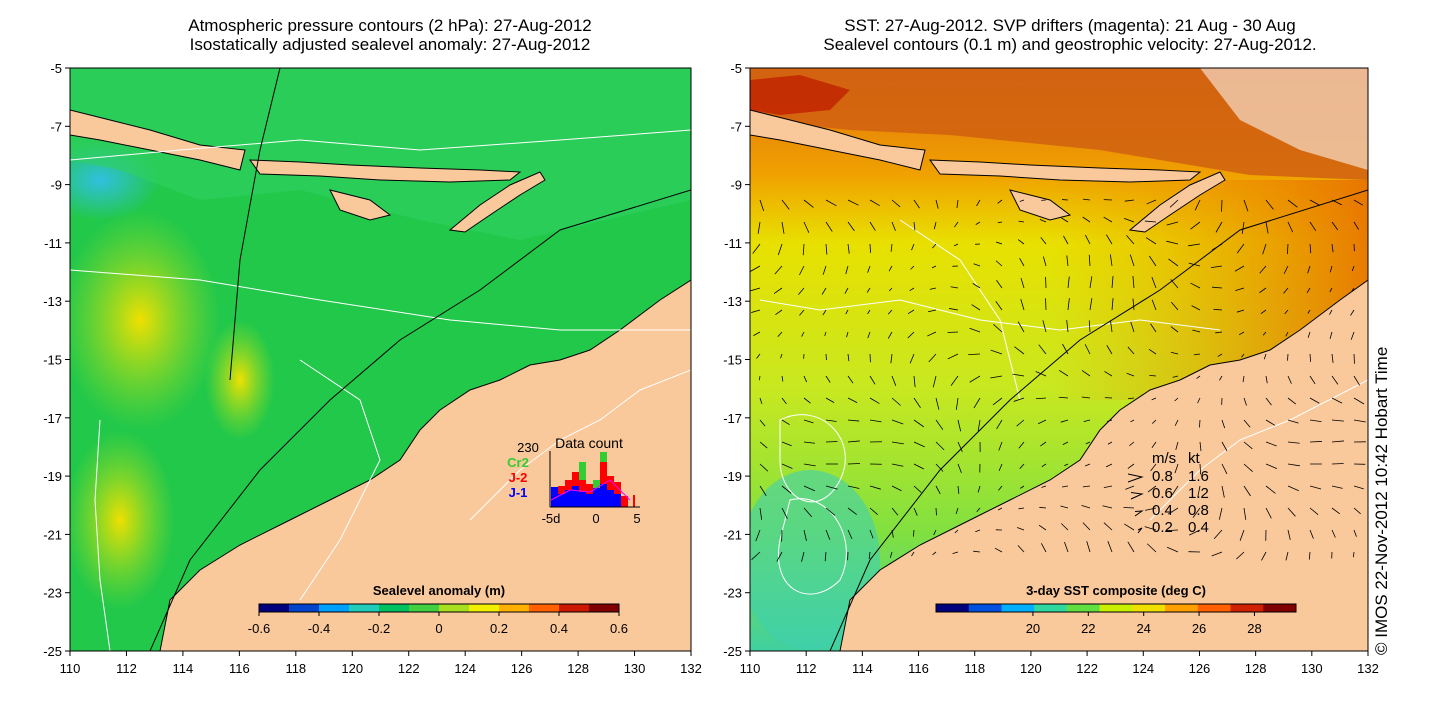 The image size is (1440, 720). What do you see at coordinates (528, 447) in the screenshot?
I see `data-count-max: 230` at bounding box center [528, 447].